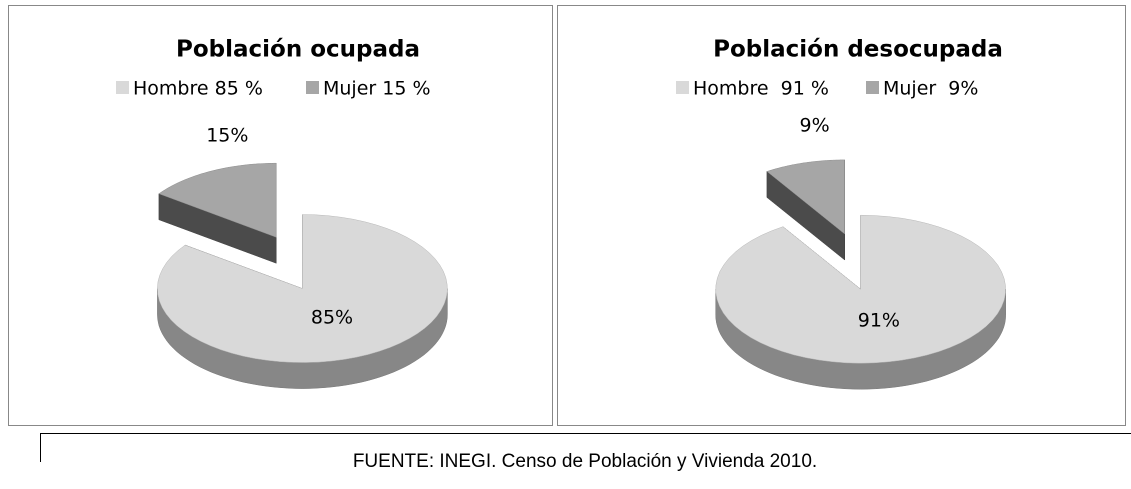 The image size is (1131, 489). What do you see at coordinates (227, 136) in the screenshot?
I see `data-label: 15%` at bounding box center [227, 136].